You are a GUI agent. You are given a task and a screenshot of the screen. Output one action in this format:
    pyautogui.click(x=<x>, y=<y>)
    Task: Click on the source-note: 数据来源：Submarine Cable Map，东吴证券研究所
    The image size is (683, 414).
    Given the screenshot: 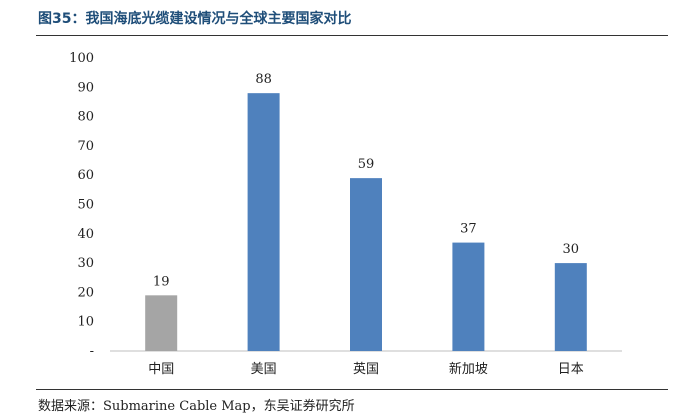 What is the action you would take?
    pyautogui.click(x=196, y=406)
    